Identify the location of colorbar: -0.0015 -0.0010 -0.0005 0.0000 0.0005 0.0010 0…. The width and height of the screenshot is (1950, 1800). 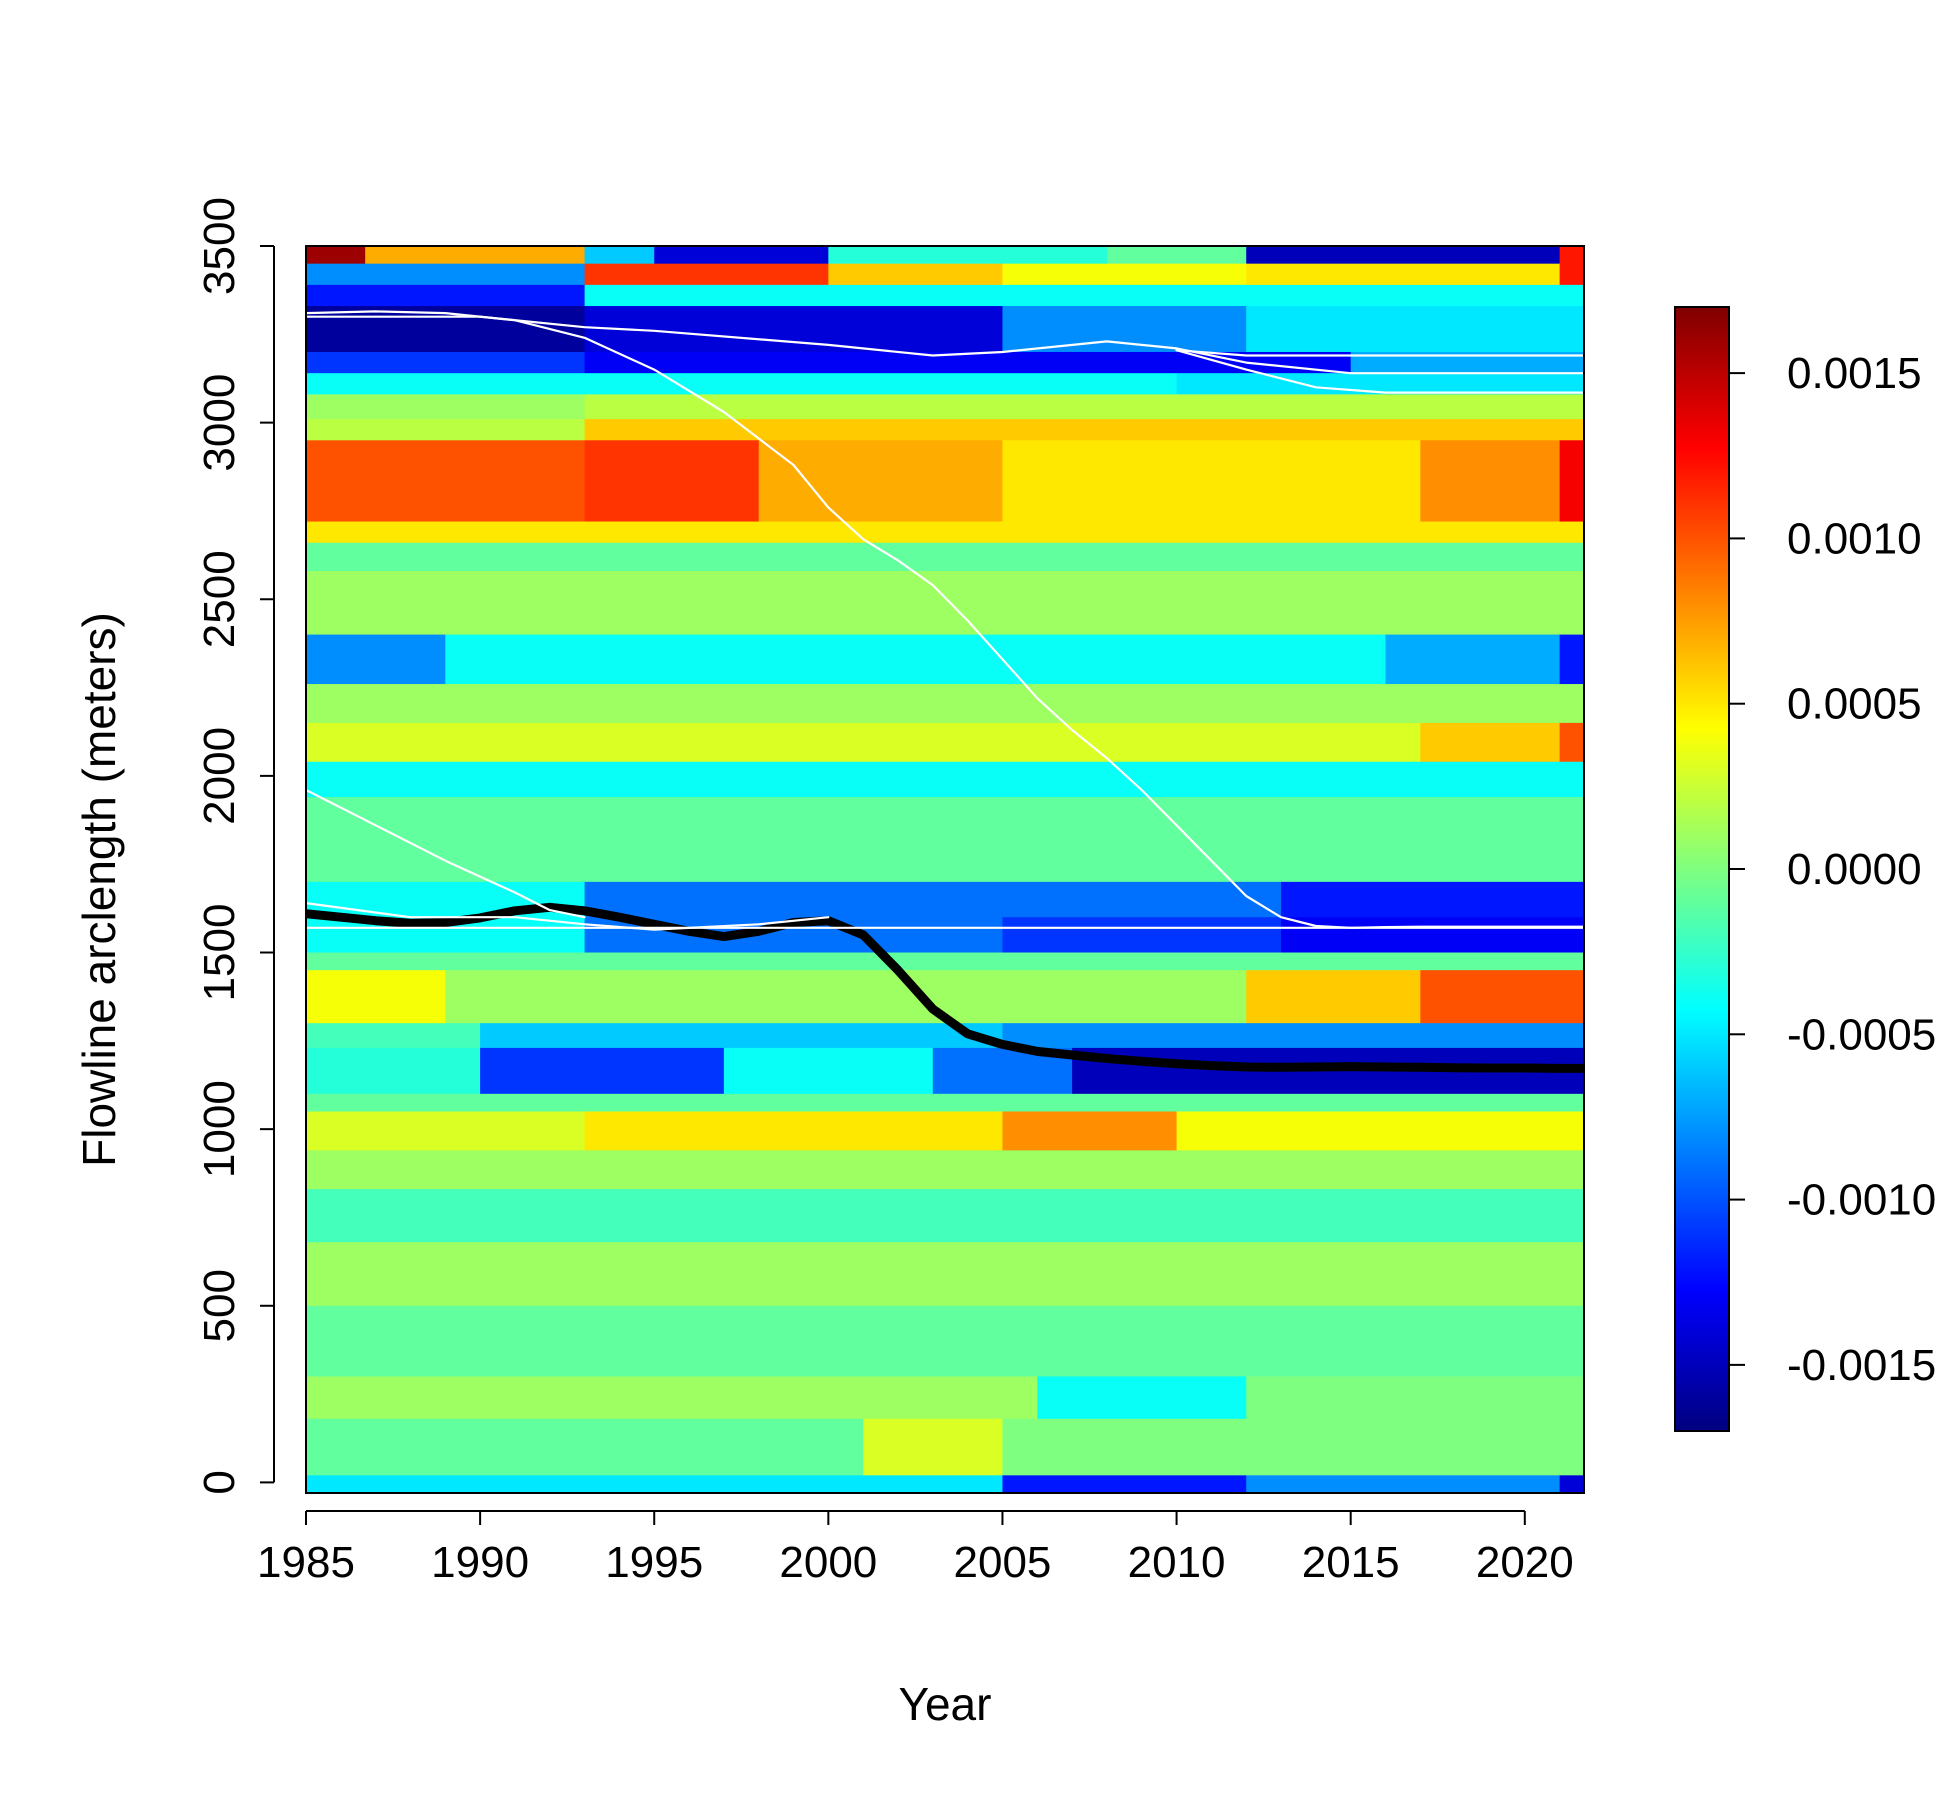
(1805, 869).